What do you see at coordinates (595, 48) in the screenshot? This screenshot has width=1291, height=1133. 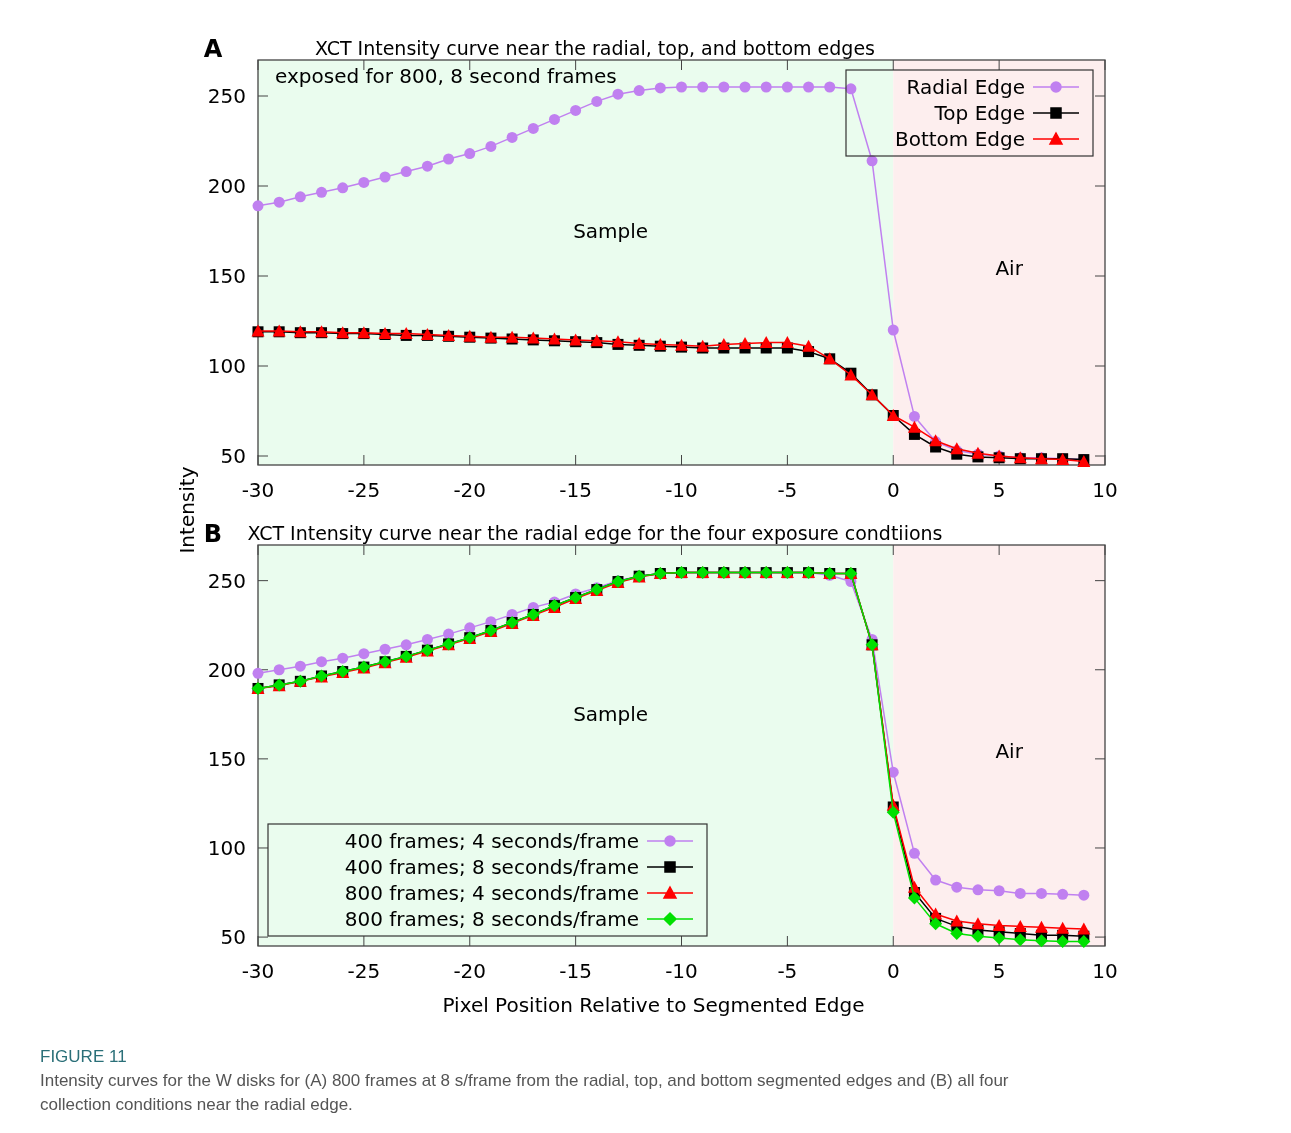 I see `chart-title: XCT Intensity curve near the radial, top, and bottom edges` at bounding box center [595, 48].